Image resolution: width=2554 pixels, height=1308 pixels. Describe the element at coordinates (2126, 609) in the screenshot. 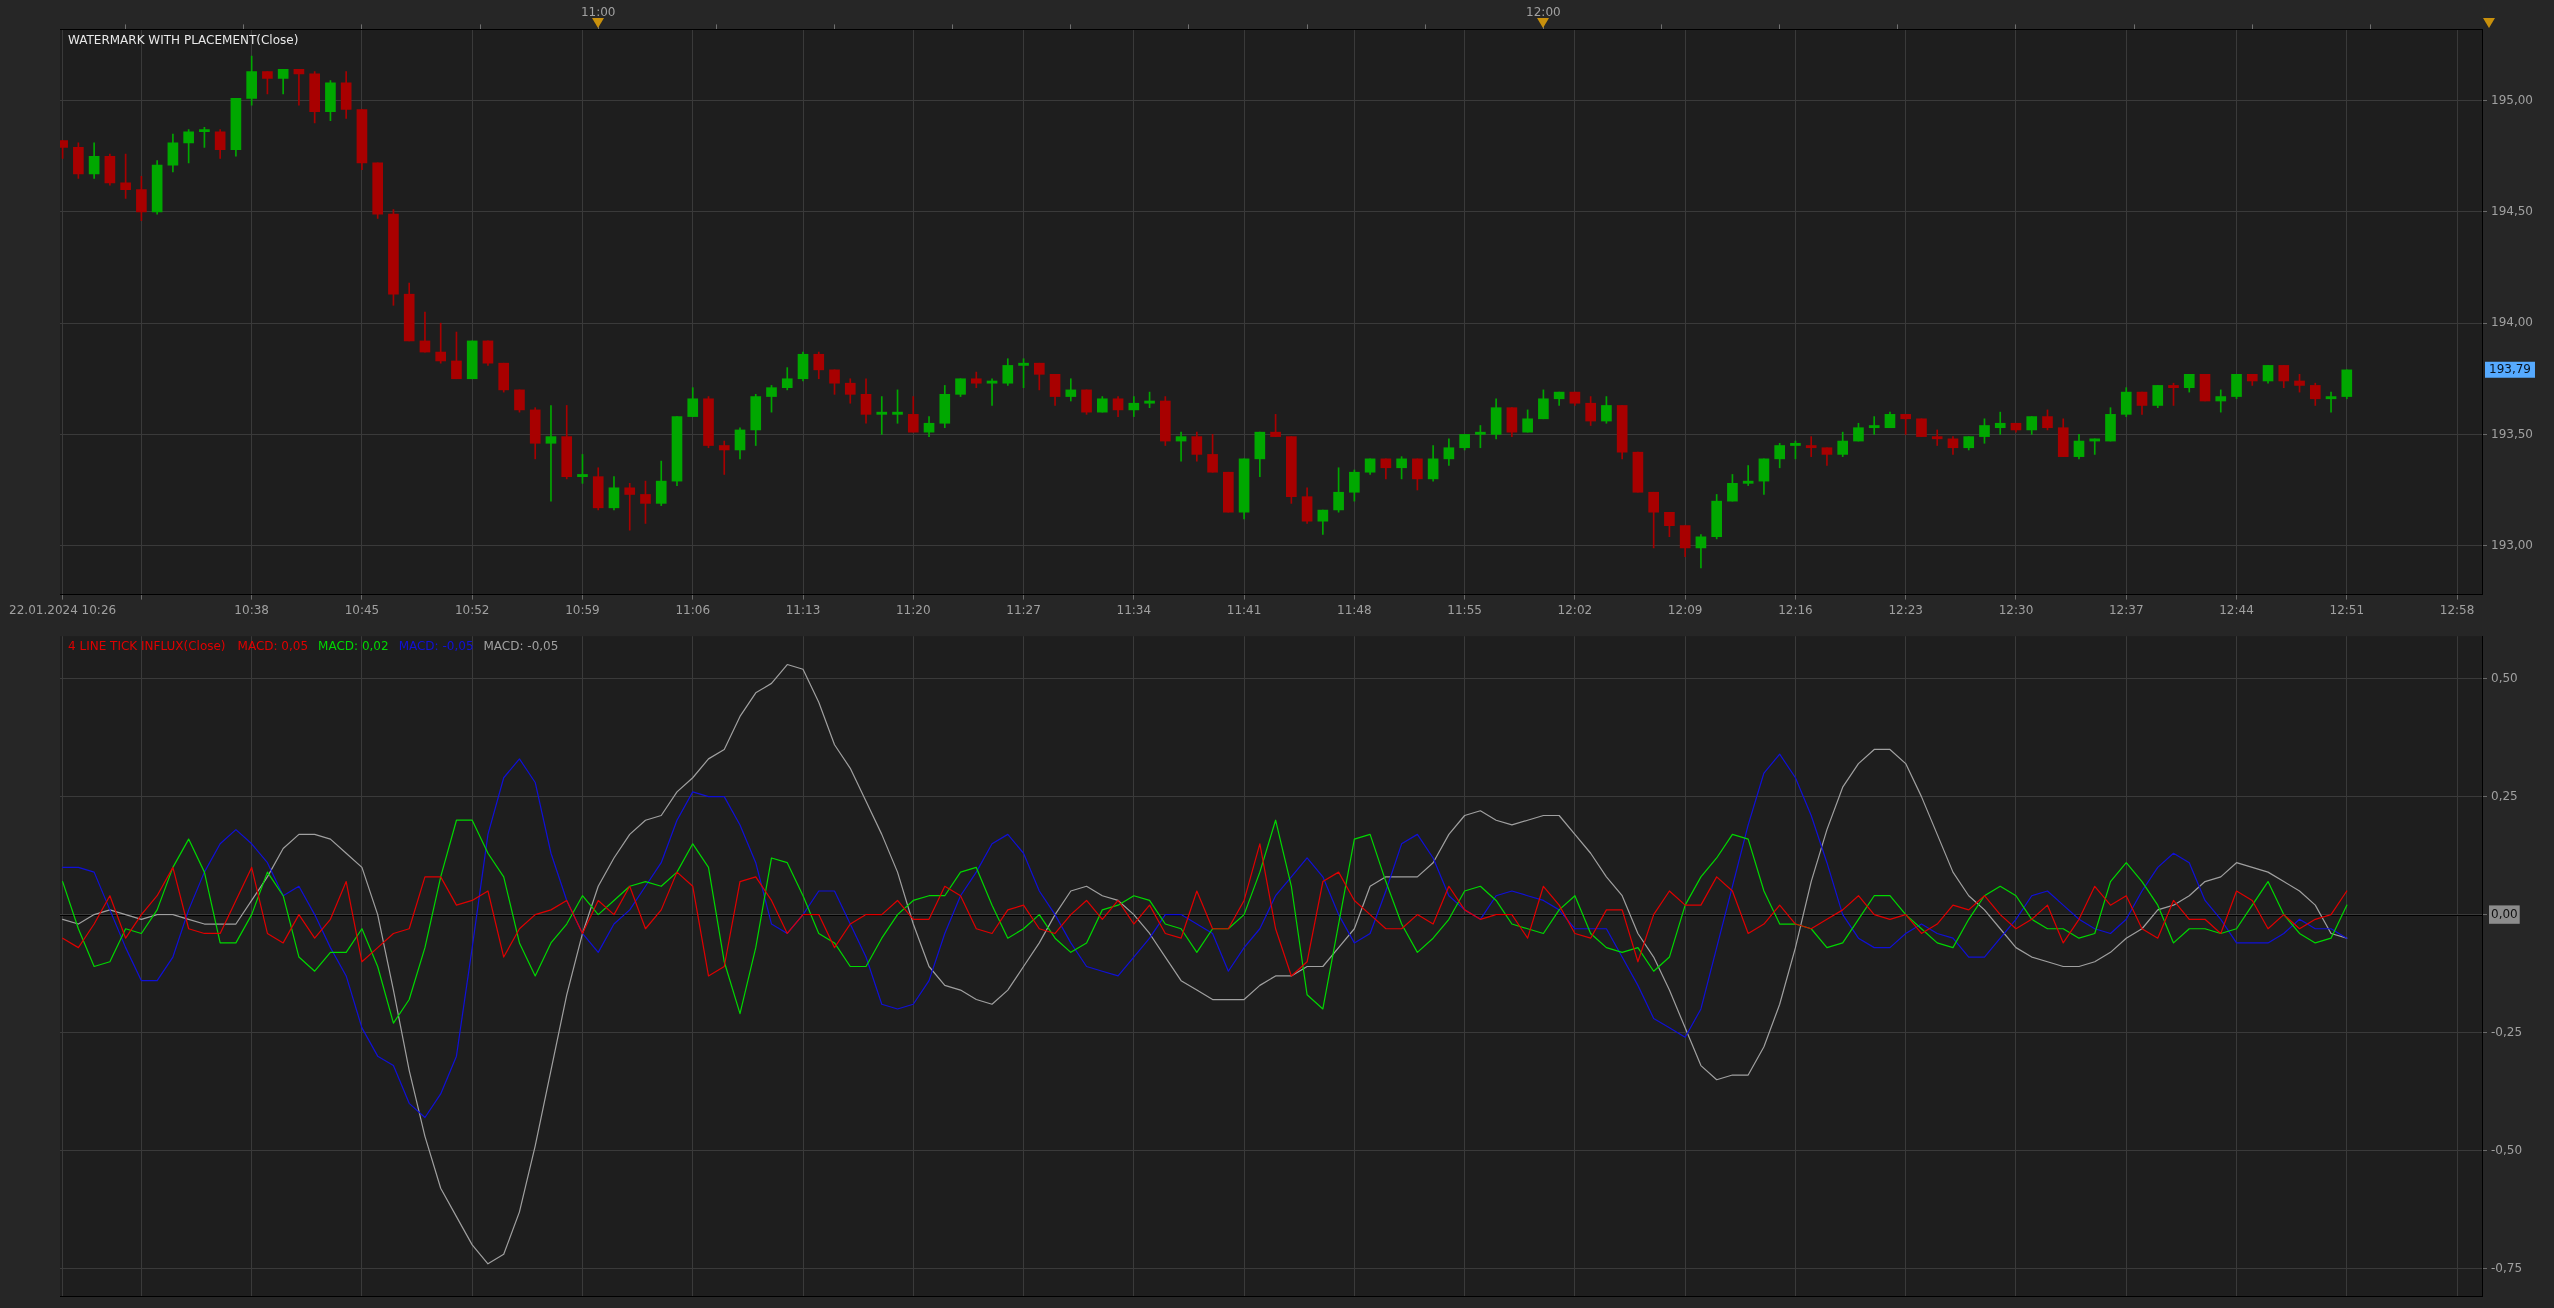

I see `x-tick-label: 12:37` at that location.